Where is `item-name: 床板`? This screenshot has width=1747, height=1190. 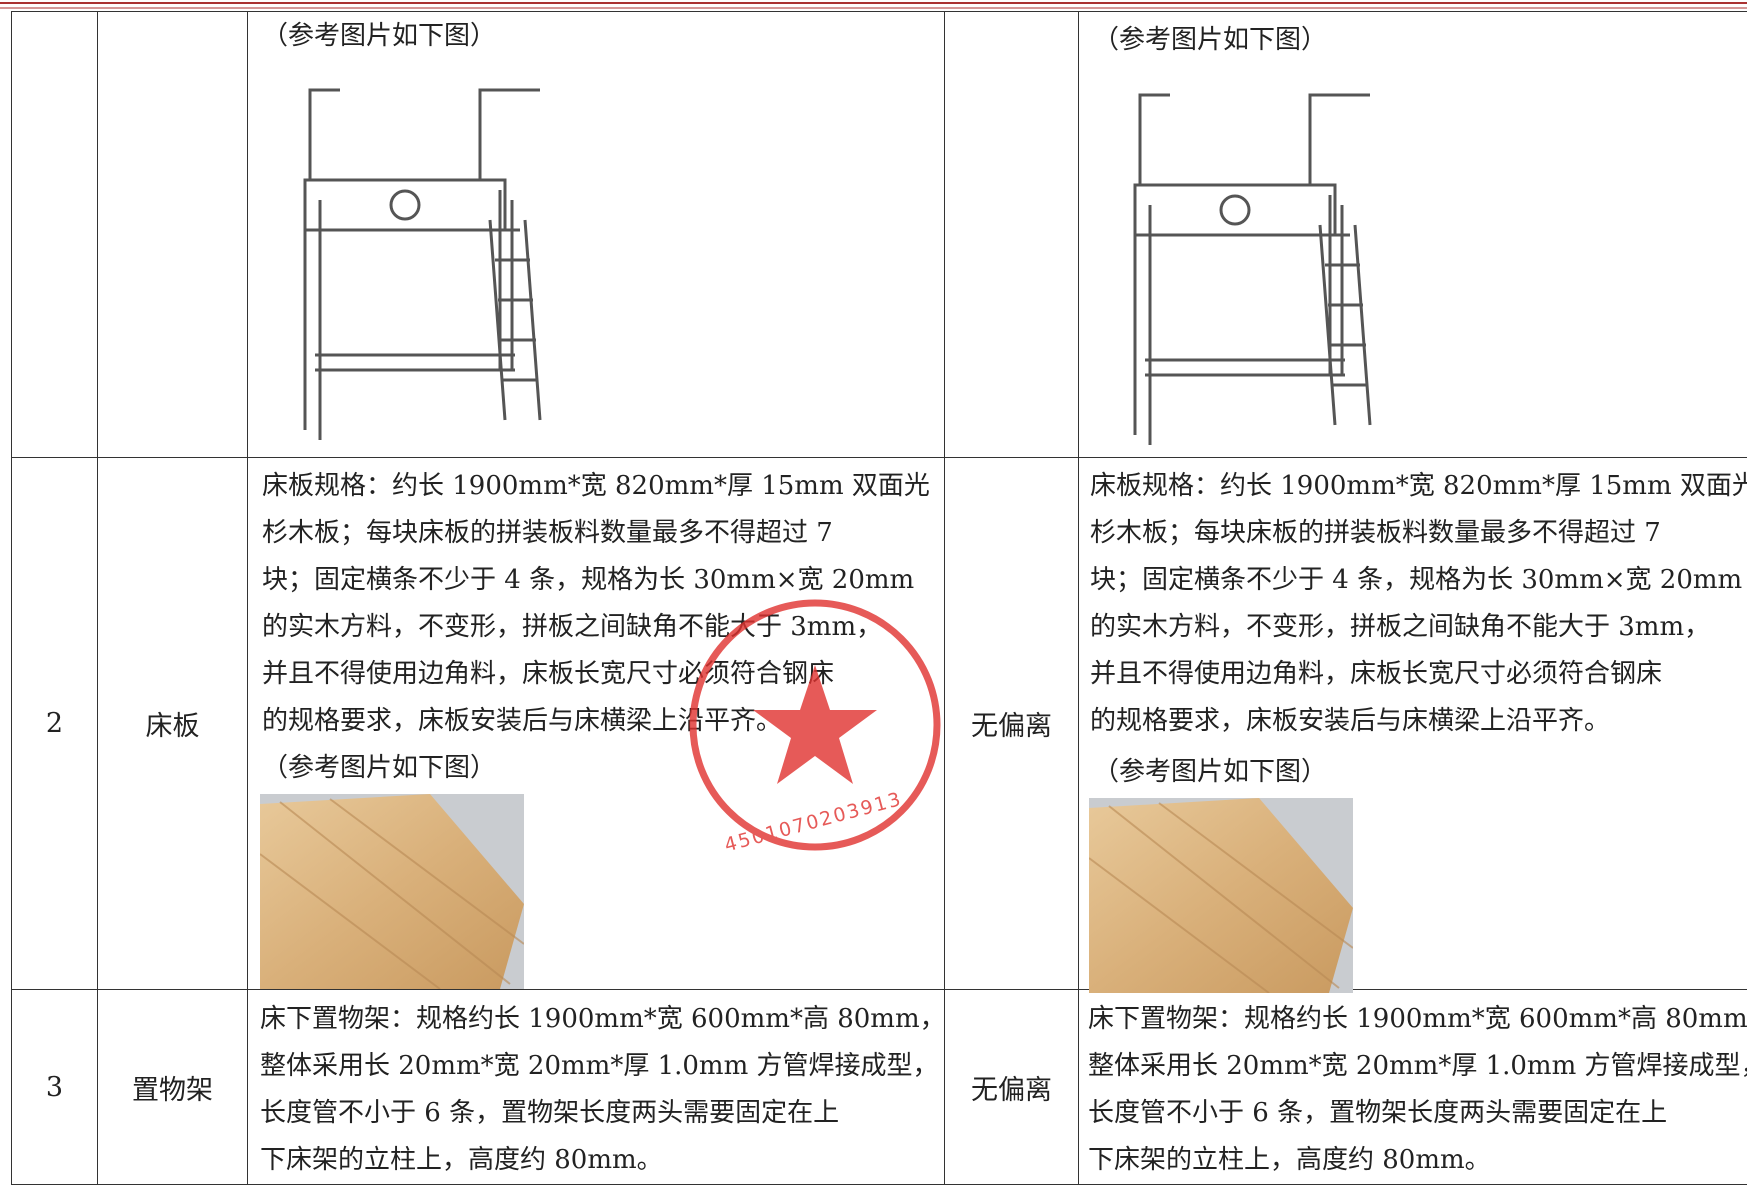
item-name: 床板 is located at coordinates (172, 723).